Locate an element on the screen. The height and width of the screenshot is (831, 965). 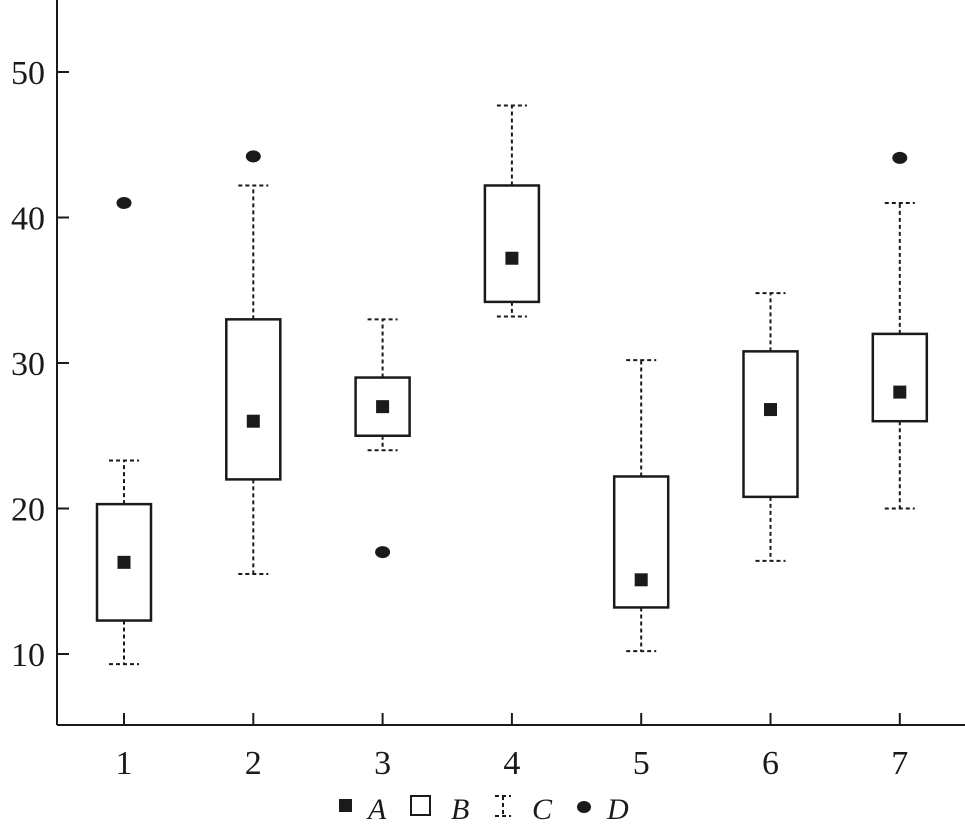
legend-label-a: A is located at coordinates (376, 809).